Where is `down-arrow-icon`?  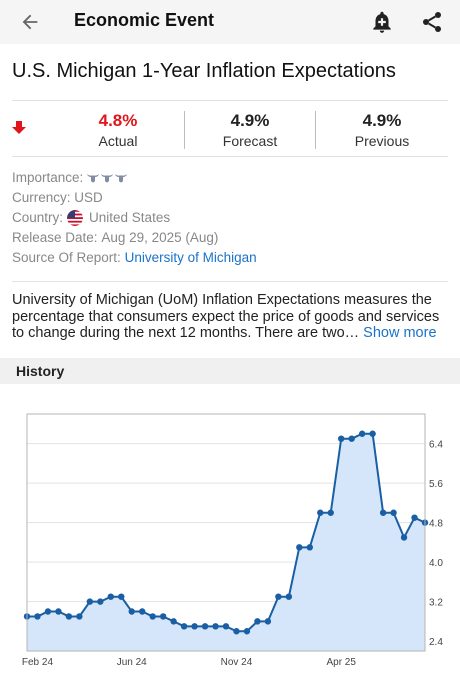 down-arrow-icon is located at coordinates (19, 127).